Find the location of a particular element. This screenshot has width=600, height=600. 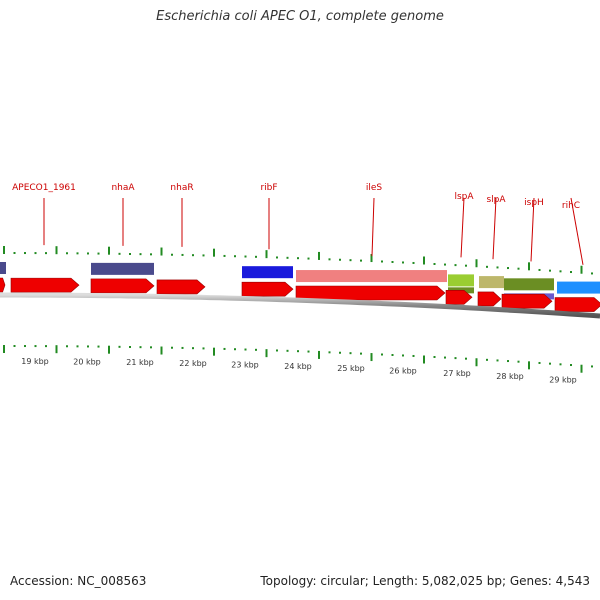

axis-tick-label: 25 kbp is located at coordinates (351, 368).